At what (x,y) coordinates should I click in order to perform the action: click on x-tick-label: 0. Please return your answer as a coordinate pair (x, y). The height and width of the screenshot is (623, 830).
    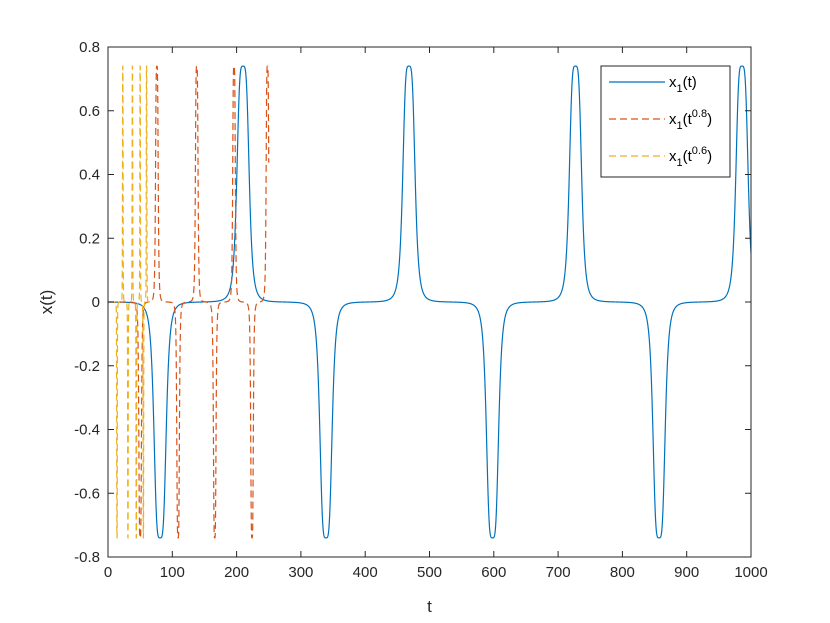
    Looking at the image, I should click on (108, 572).